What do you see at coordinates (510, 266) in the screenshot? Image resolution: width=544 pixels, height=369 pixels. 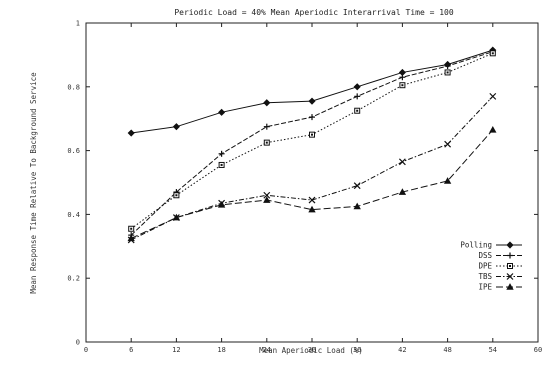 I see `legend-marker-dpe` at bounding box center [510, 266].